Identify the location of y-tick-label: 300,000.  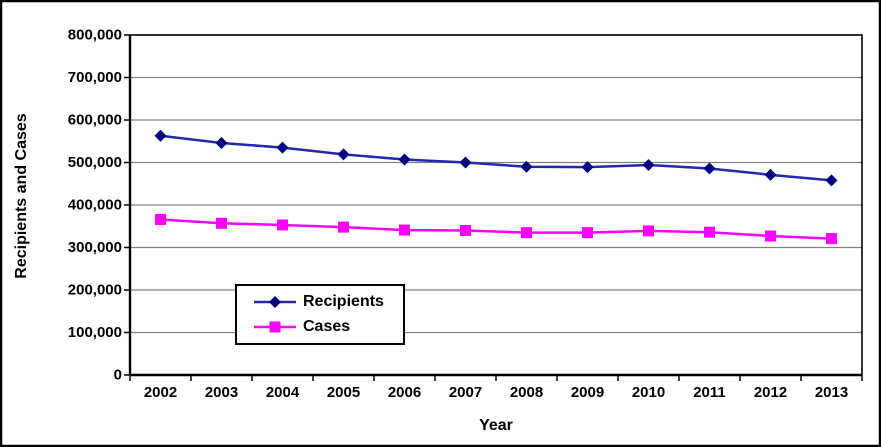
(95, 247).